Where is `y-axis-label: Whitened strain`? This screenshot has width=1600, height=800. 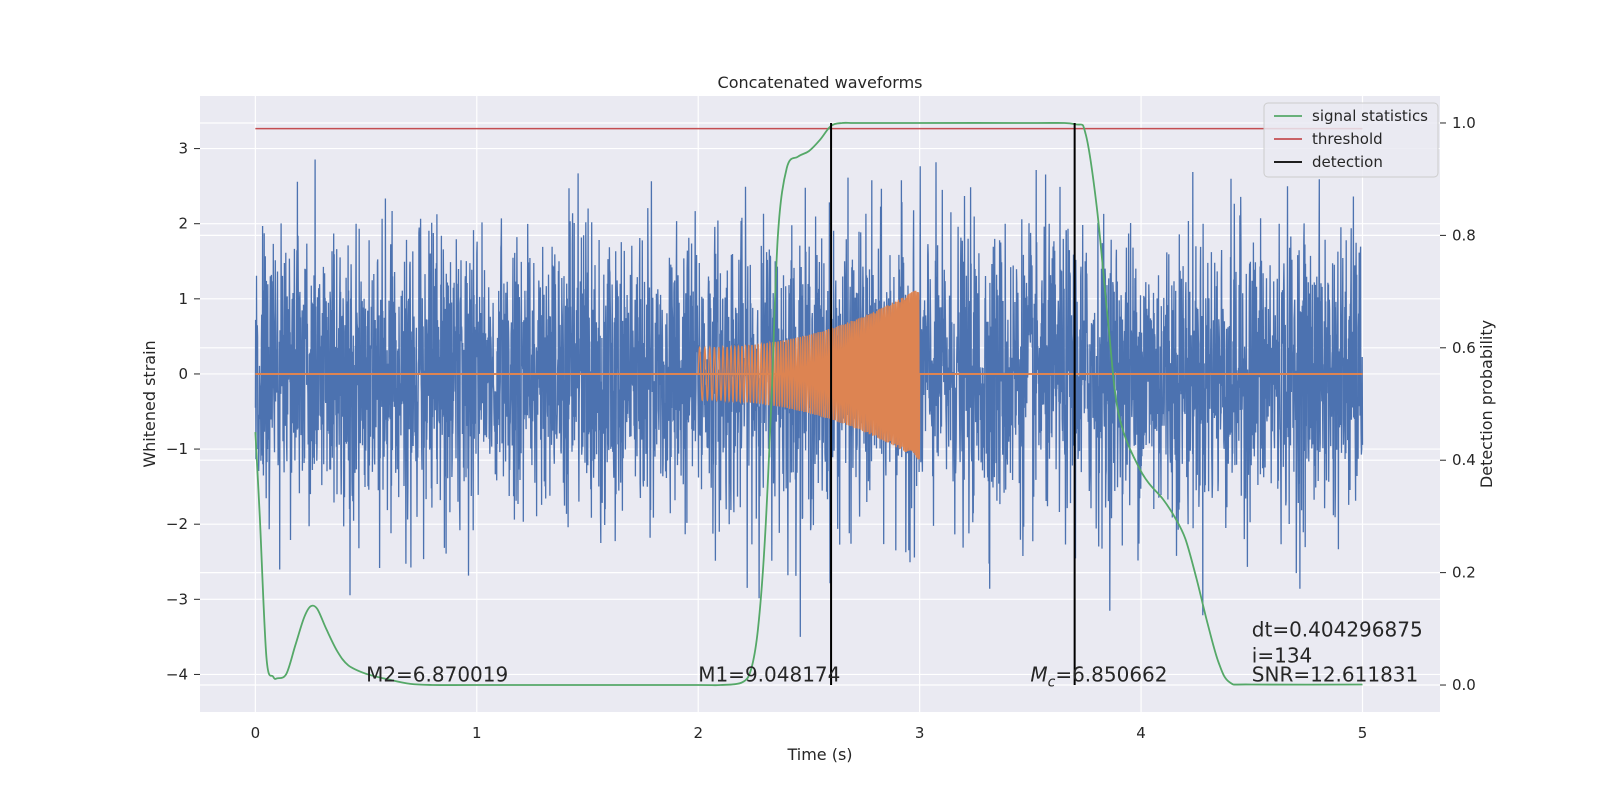
y-axis-label: Whitened strain is located at coordinates (149, 403).